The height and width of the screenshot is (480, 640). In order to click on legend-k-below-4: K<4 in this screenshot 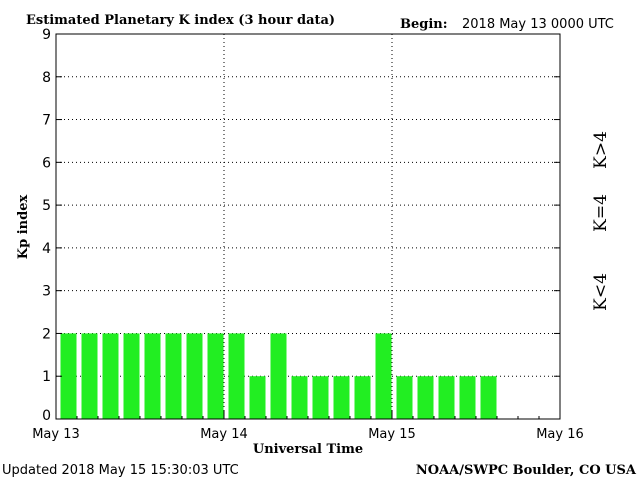, I will do `click(601, 292)`.